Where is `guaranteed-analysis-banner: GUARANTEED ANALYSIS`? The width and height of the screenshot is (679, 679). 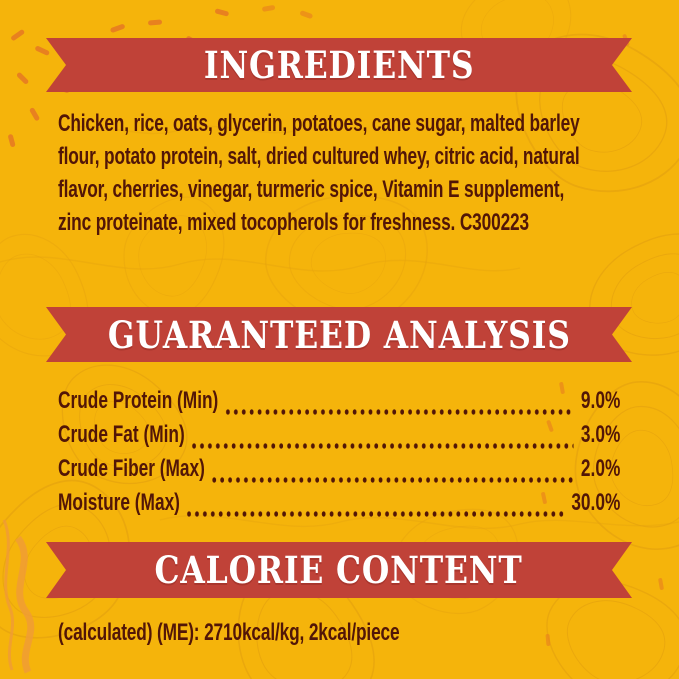
guaranteed-analysis-banner: GUARANTEED ANALYSIS is located at coordinates (339, 334).